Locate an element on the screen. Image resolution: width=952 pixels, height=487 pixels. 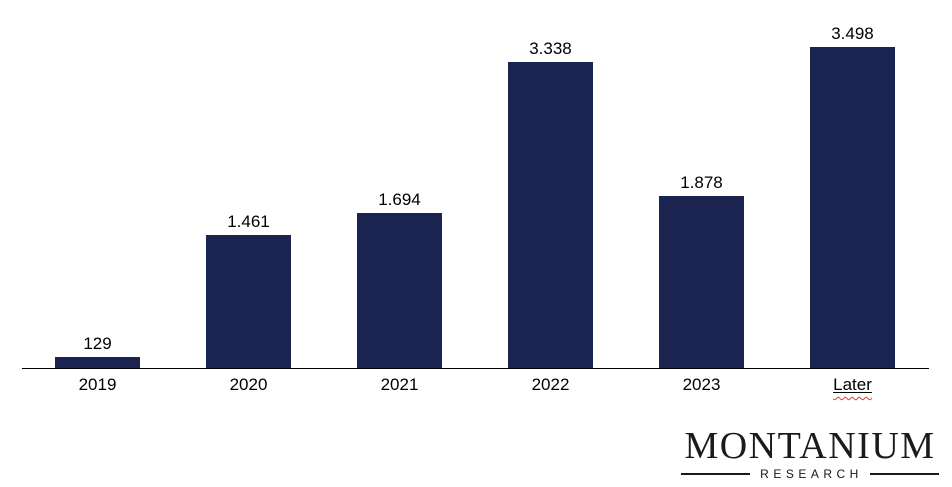
bar-value-label-2022: 3.338 is located at coordinates (550, 48).